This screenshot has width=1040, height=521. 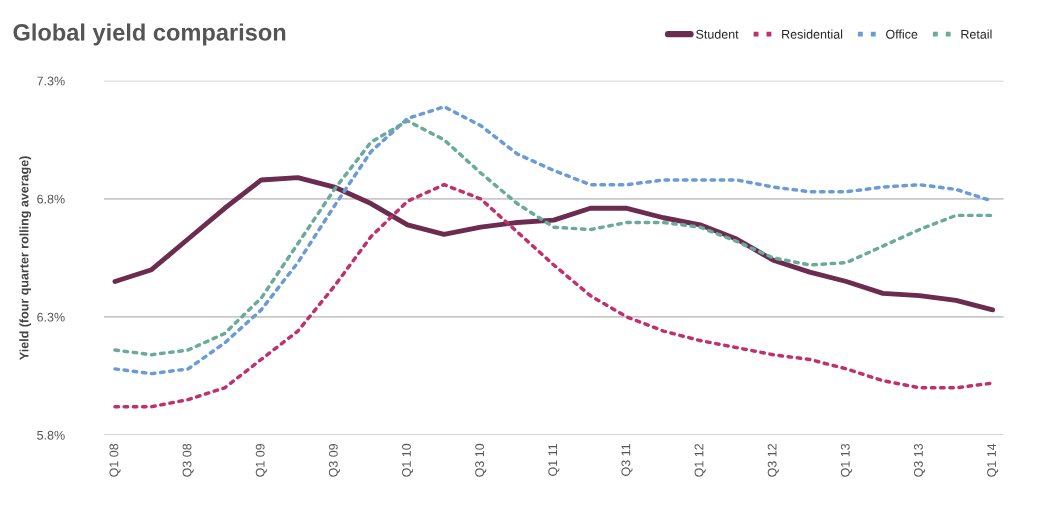 What do you see at coordinates (115, 460) in the screenshot?
I see `x-tick-label: Q1 08` at bounding box center [115, 460].